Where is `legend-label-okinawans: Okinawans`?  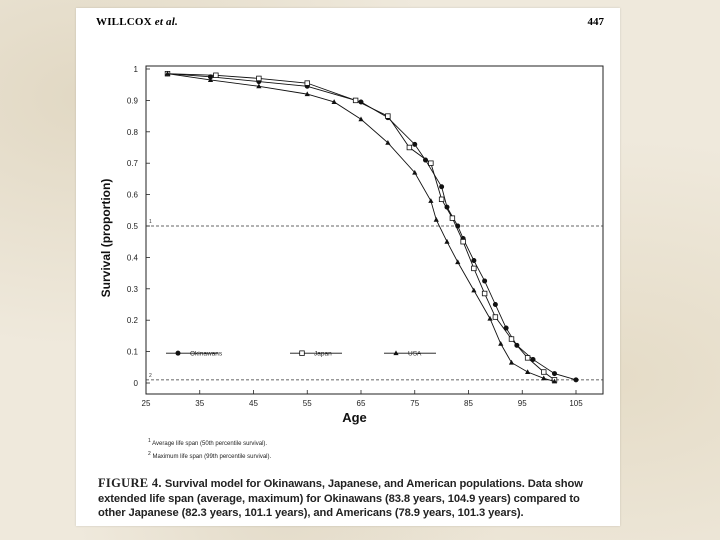 legend-label-okinawans: Okinawans is located at coordinates (206, 354).